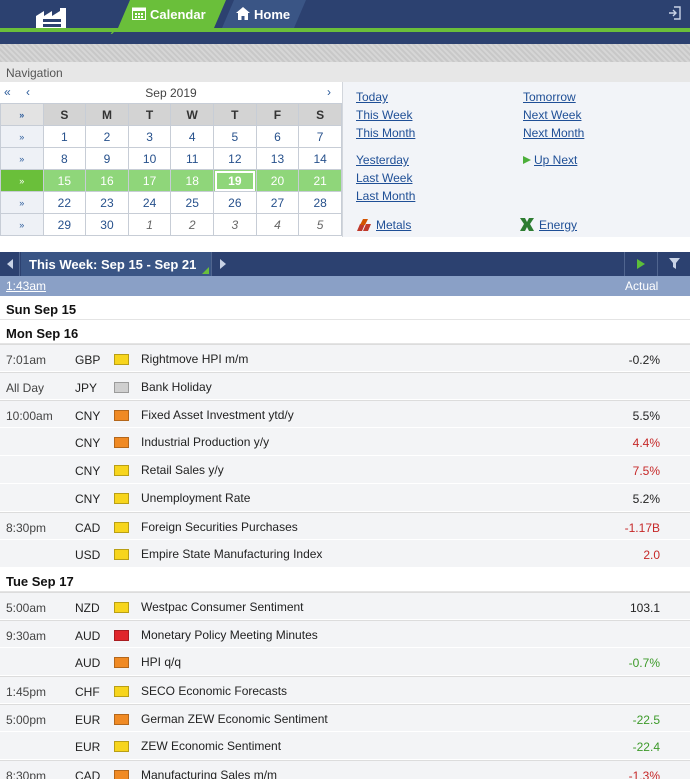 The height and width of the screenshot is (779, 690). Describe the element at coordinates (277, 202) in the screenshot. I see `calendar-day: 27` at that location.